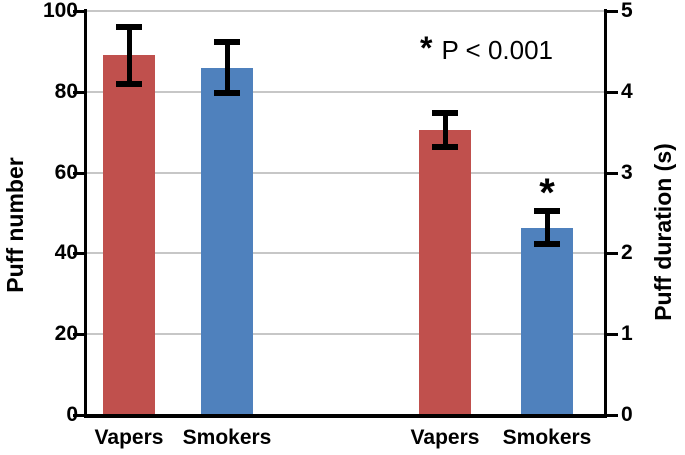 The image size is (685, 455). I want to click on bar-vapers-puff-duration, so click(445, 272).